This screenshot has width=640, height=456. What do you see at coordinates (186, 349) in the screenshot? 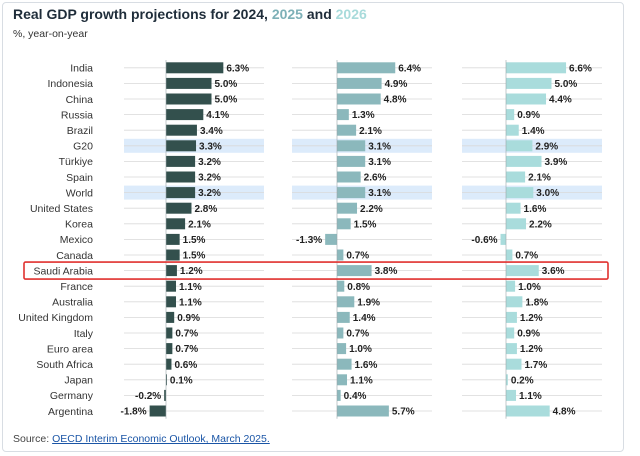
I see `value-label-euro-area-series1: 0.7%` at bounding box center [186, 349].